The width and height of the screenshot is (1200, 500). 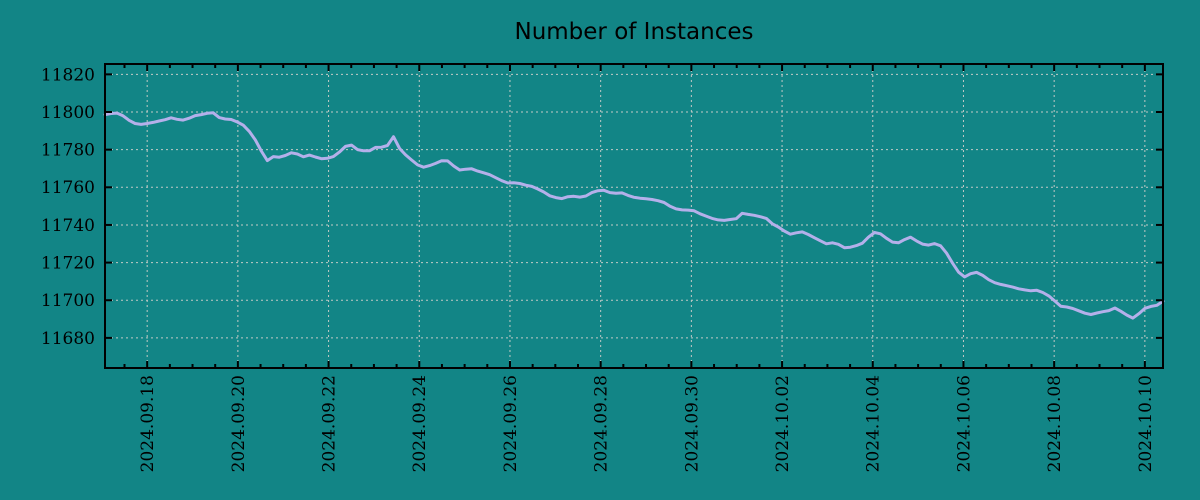 What do you see at coordinates (68, 151) in the screenshot?
I see `y-tick-label: 11780` at bounding box center [68, 151].